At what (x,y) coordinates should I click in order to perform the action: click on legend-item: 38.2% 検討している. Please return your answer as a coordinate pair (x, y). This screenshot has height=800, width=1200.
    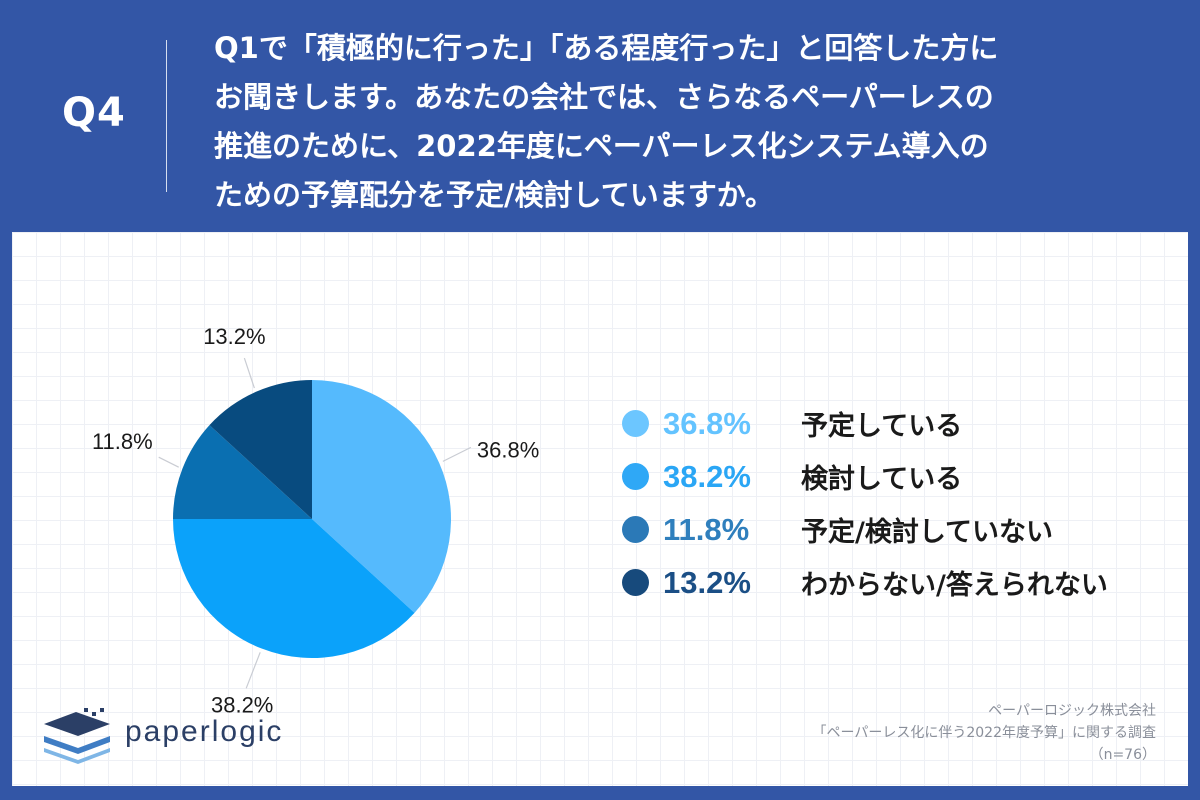
    Looking at the image, I should click on (902, 476).